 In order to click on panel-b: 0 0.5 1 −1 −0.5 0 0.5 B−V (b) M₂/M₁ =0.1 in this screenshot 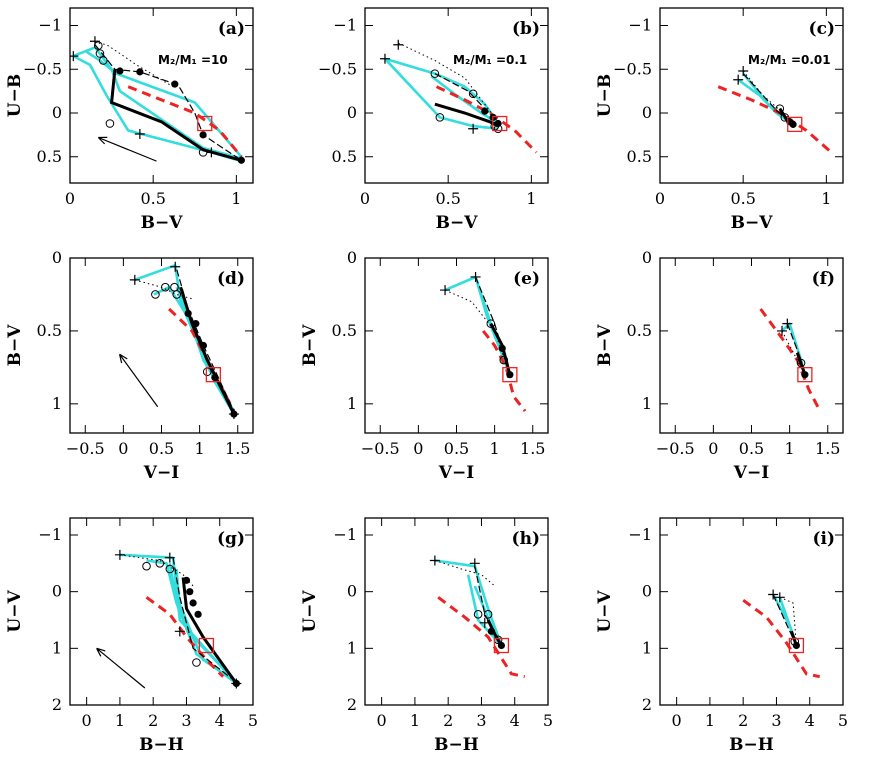, I will do `click(433, 120)`.